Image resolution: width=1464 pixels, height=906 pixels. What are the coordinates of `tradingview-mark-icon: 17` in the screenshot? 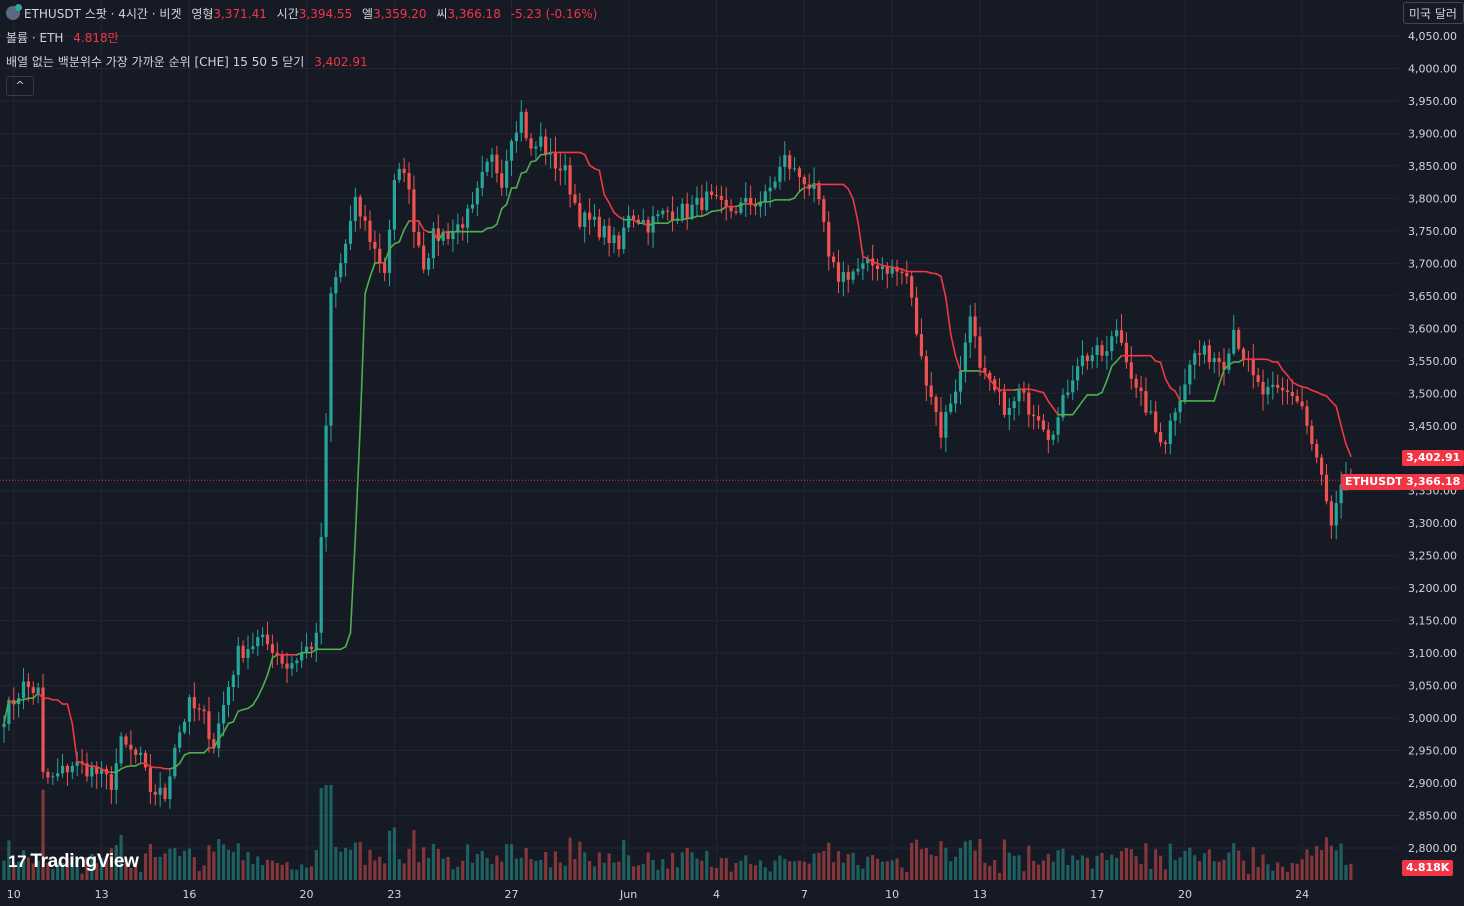 It's located at (17, 861).